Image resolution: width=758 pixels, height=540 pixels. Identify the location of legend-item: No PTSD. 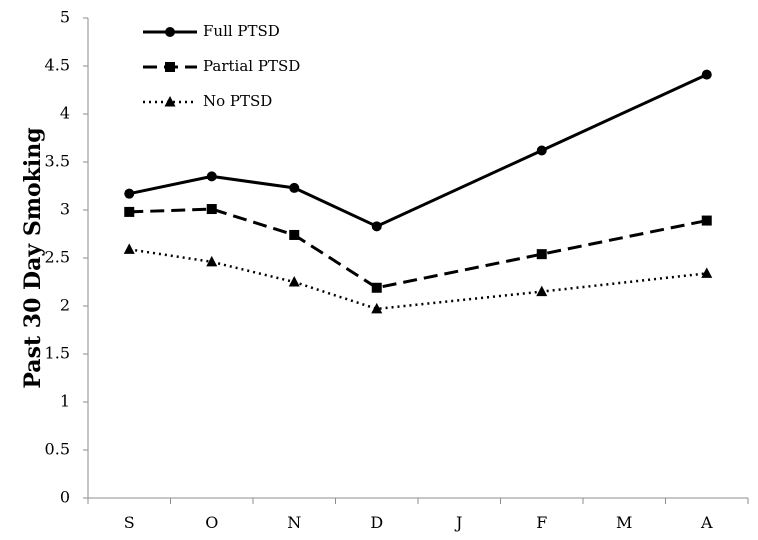
(207, 101).